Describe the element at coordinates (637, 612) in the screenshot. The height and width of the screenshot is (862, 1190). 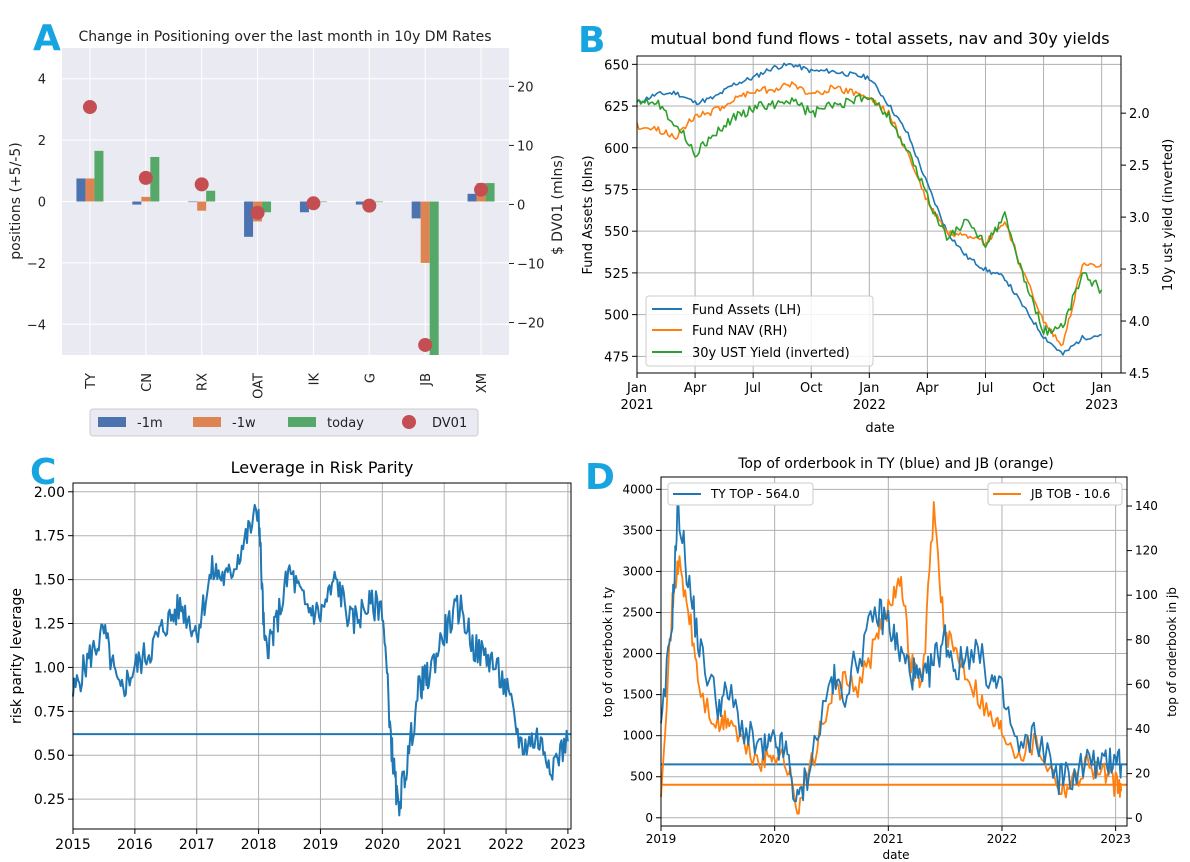
I see `y-tick-label: 2500` at that location.